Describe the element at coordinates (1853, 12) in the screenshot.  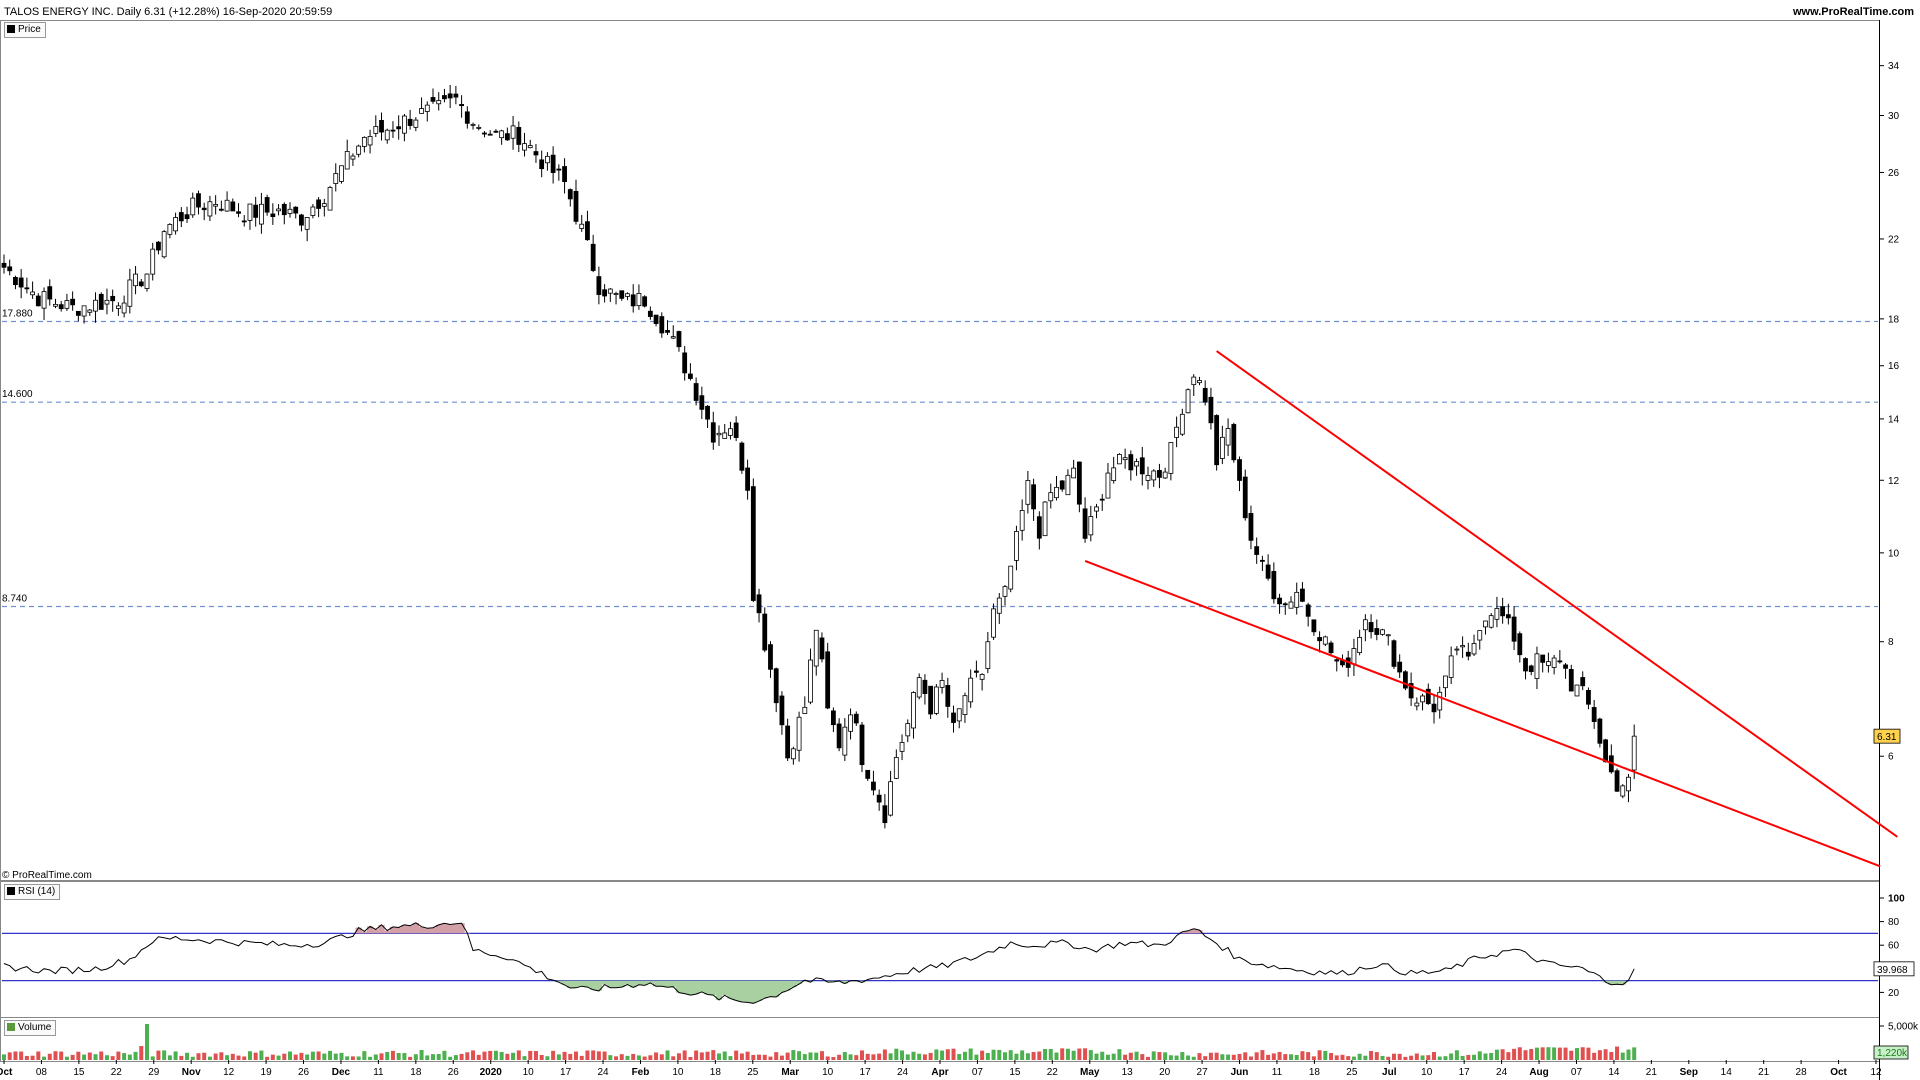
I see `site-link: www.ProRealTime.com` at that location.